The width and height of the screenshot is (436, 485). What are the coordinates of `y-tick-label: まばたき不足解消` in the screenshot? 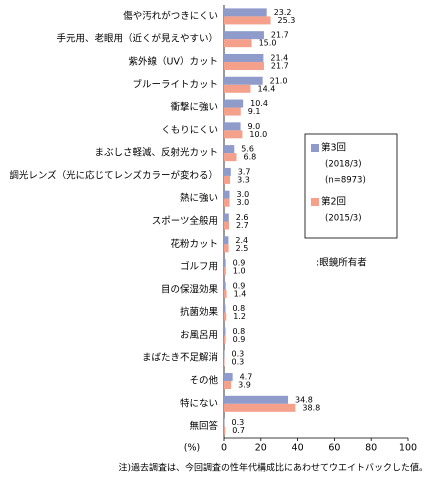 It's located at (180, 358).